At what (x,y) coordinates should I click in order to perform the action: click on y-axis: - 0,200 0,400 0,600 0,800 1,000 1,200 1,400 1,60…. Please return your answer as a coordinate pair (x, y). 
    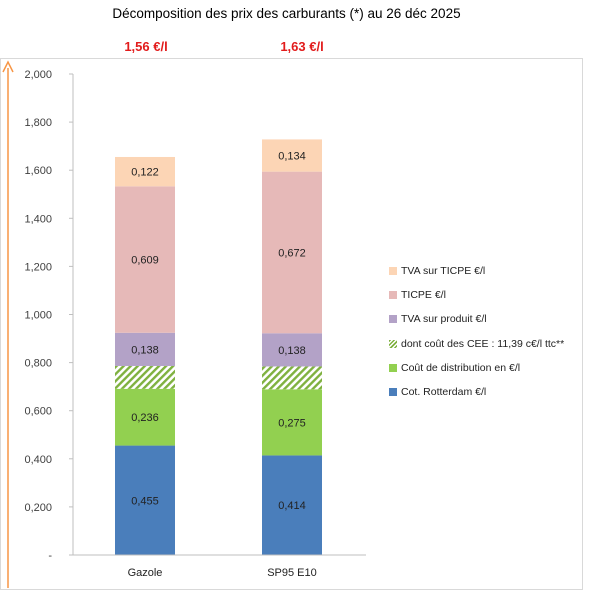
    Looking at the image, I should click on (49, 315).